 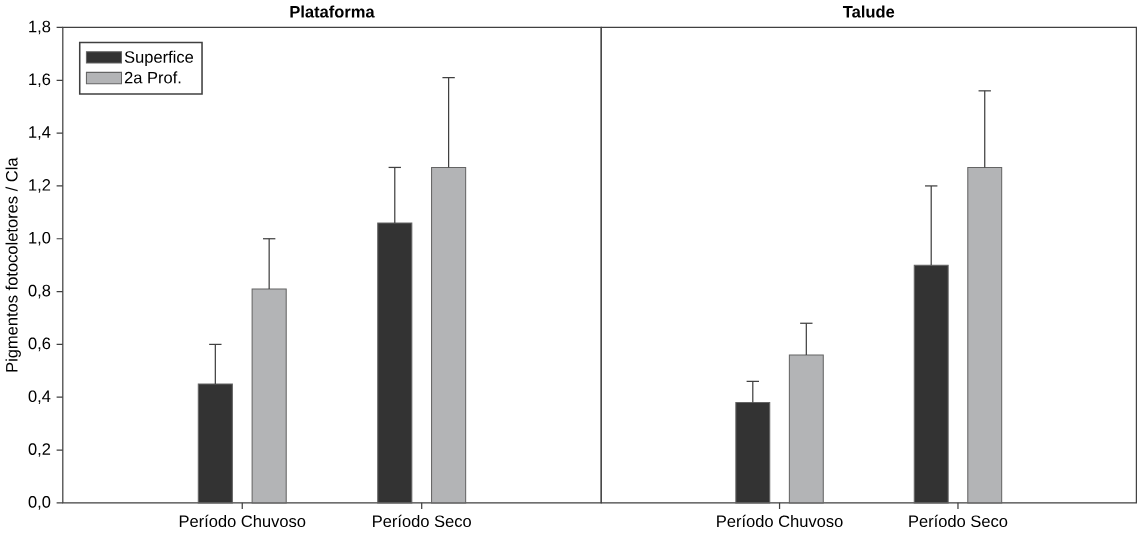 I want to click on y-tick-label: 1,6, so click(x=40, y=80).